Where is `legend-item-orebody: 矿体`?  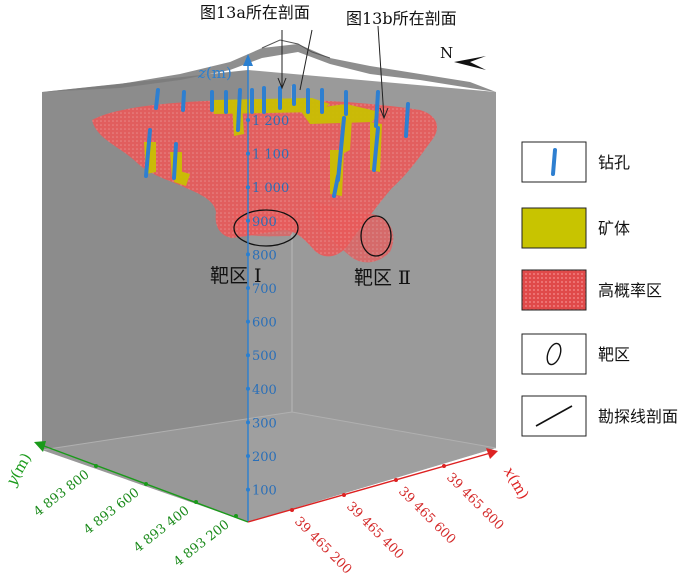 legend-item-orebody: 矿体 is located at coordinates (575, 228).